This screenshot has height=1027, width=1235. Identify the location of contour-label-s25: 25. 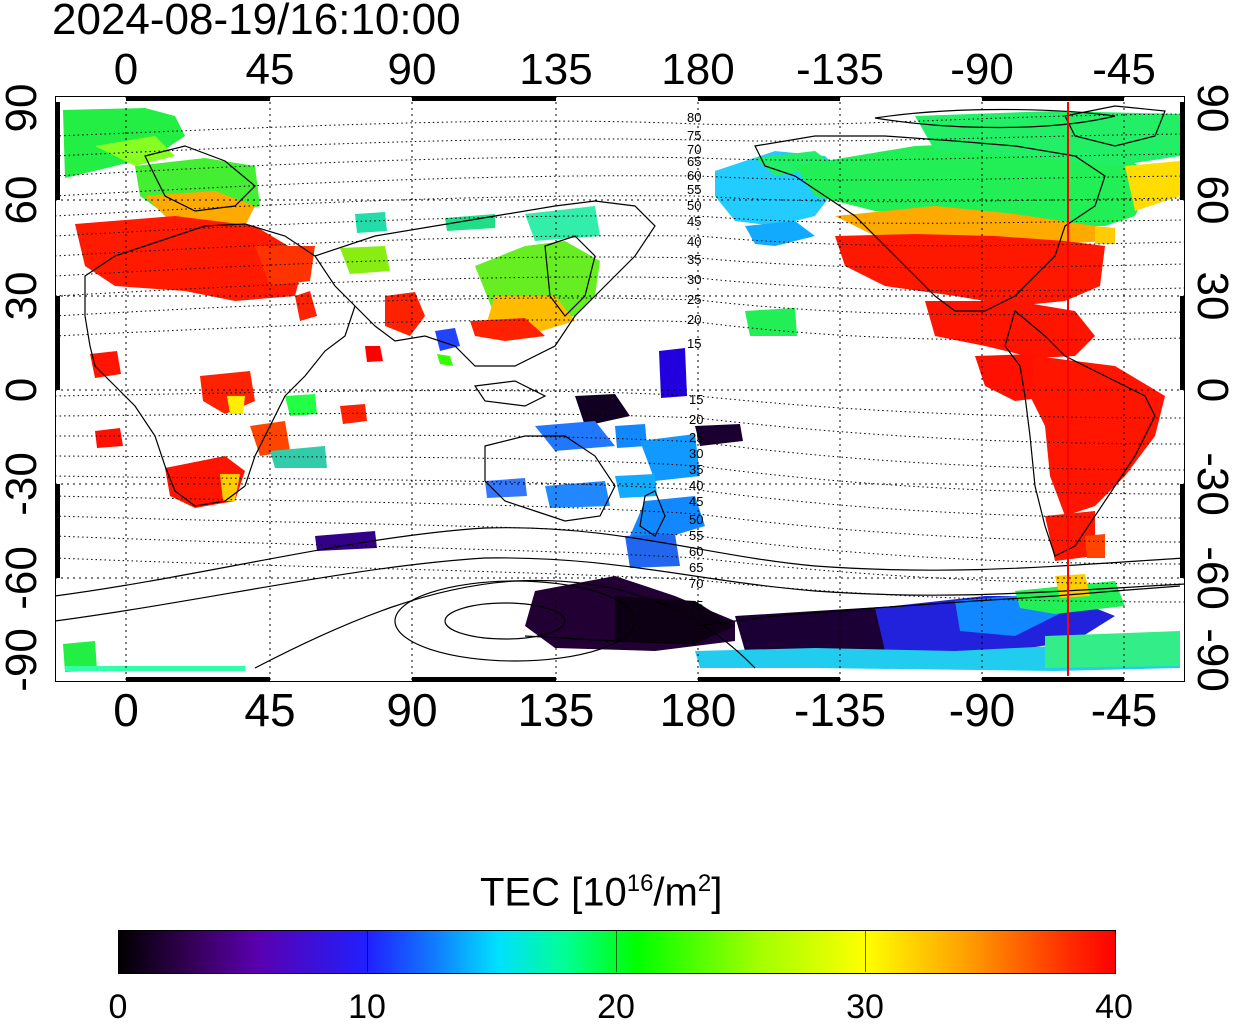
(696, 437).